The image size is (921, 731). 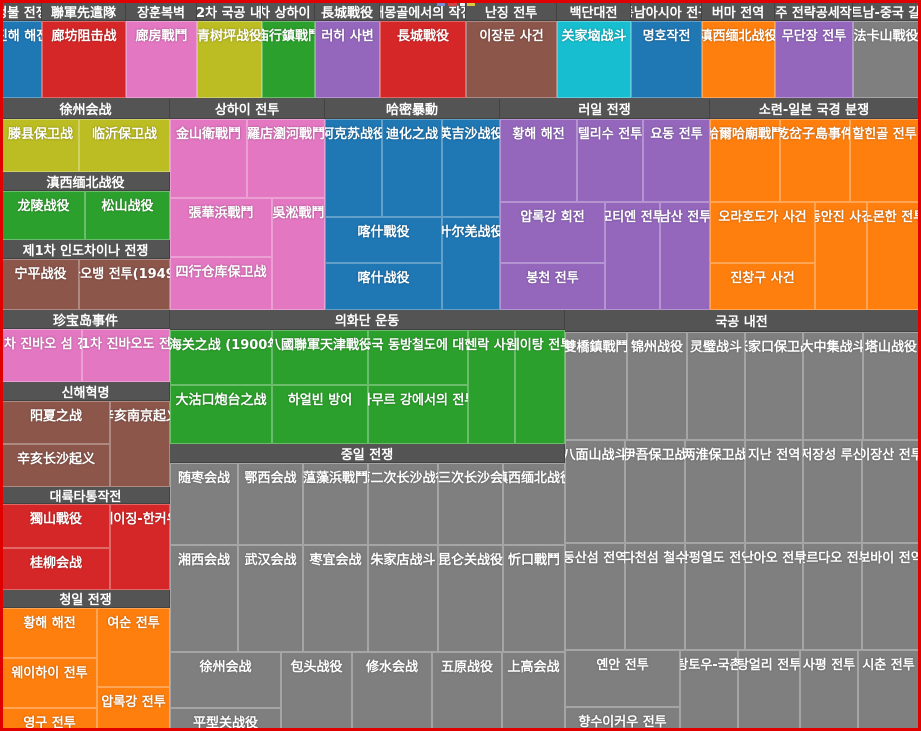 What do you see at coordinates (622, 718) in the screenshot?
I see `treemap-cell-향수이커우-전투: 향수이커우 전투` at bounding box center [622, 718].